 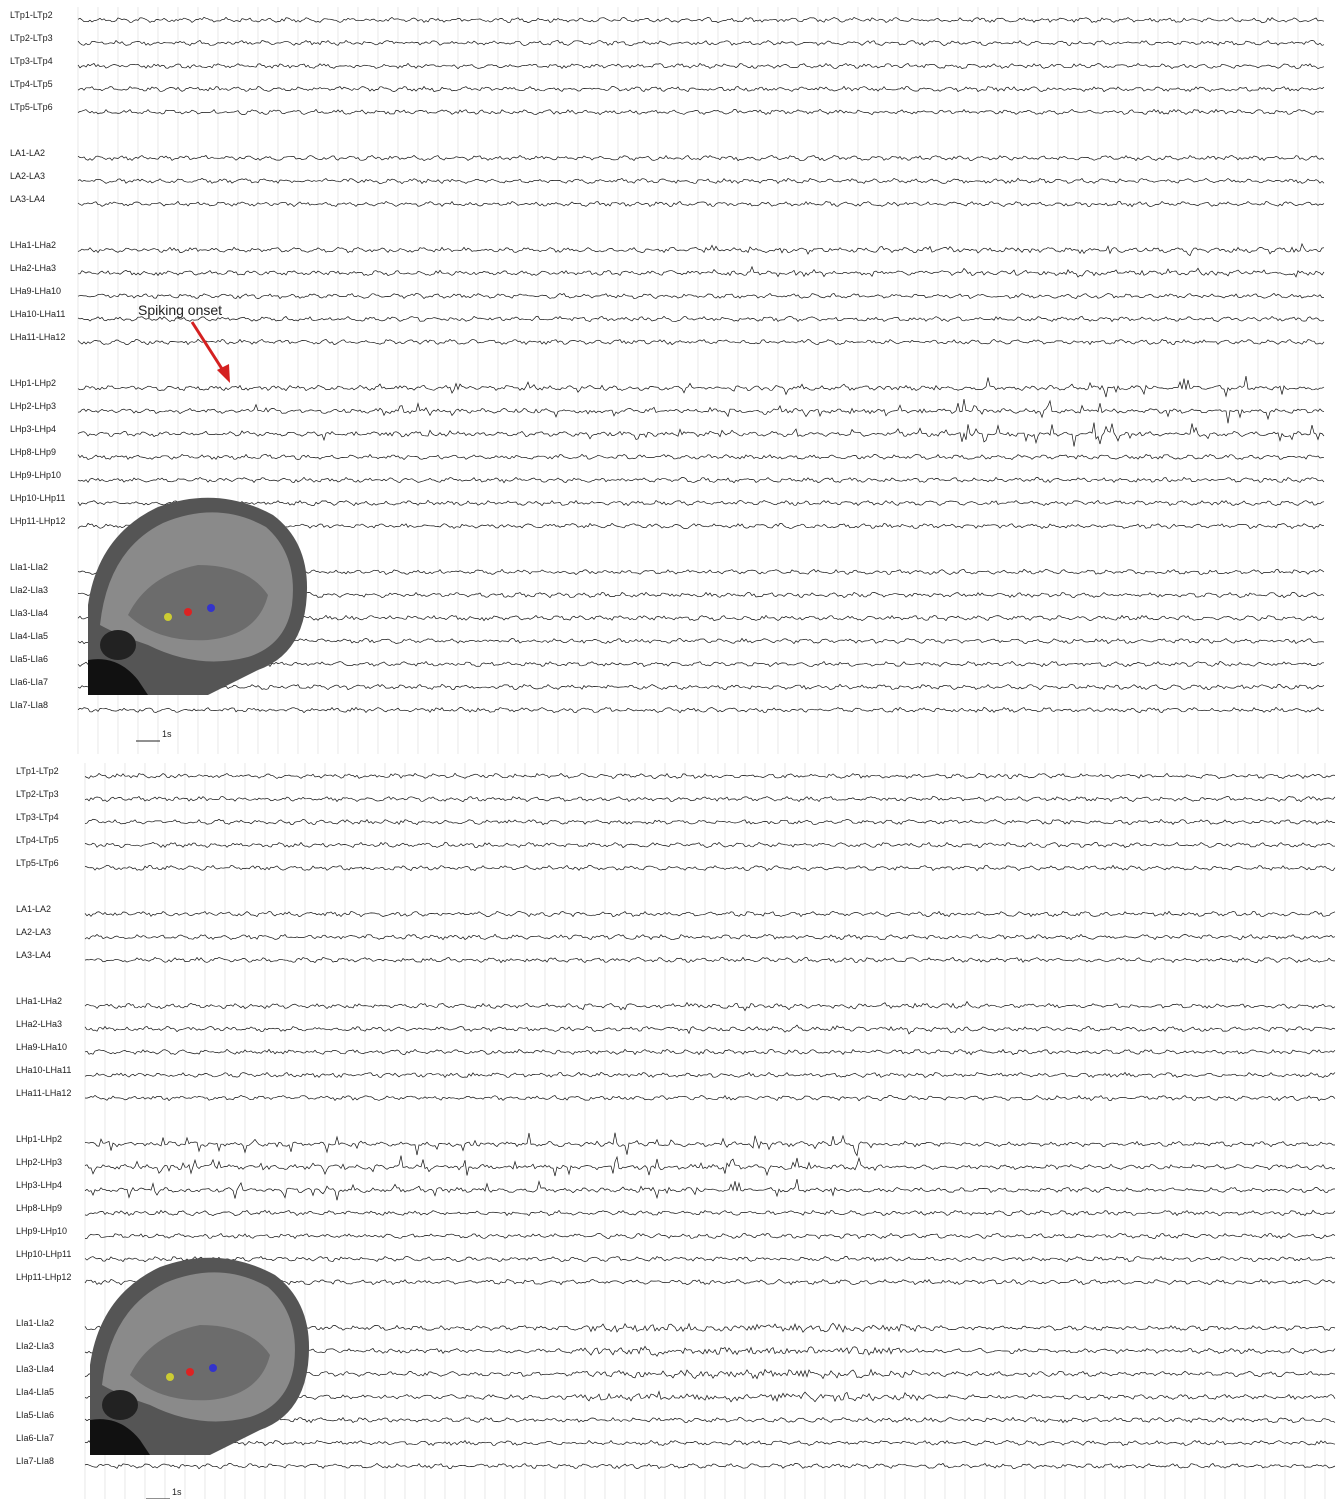 I want to click on channel-label: LHp10-LHp11, so click(x=43, y=1254).